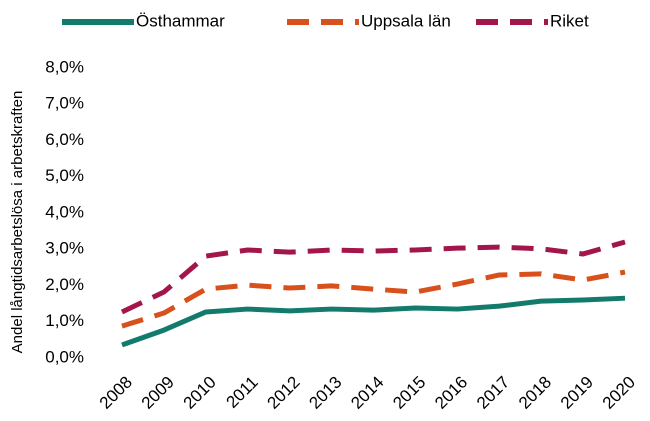 This screenshot has width=650, height=421. What do you see at coordinates (451, 393) in the screenshot?
I see `x-tick-label: 2016` at bounding box center [451, 393].